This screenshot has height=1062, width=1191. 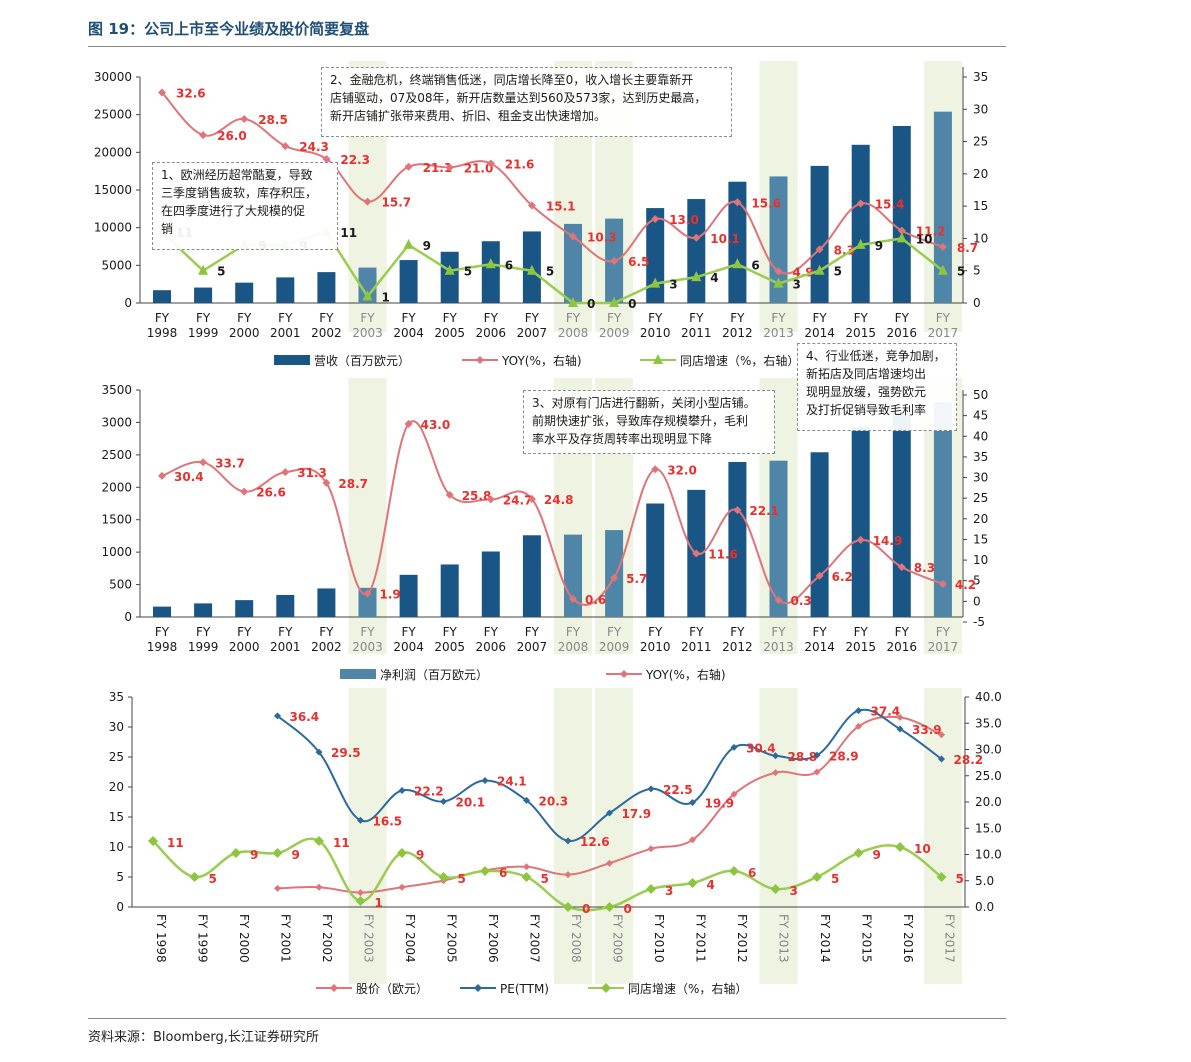 I want to click on p1-sss-label: 10, so click(x=924, y=239).